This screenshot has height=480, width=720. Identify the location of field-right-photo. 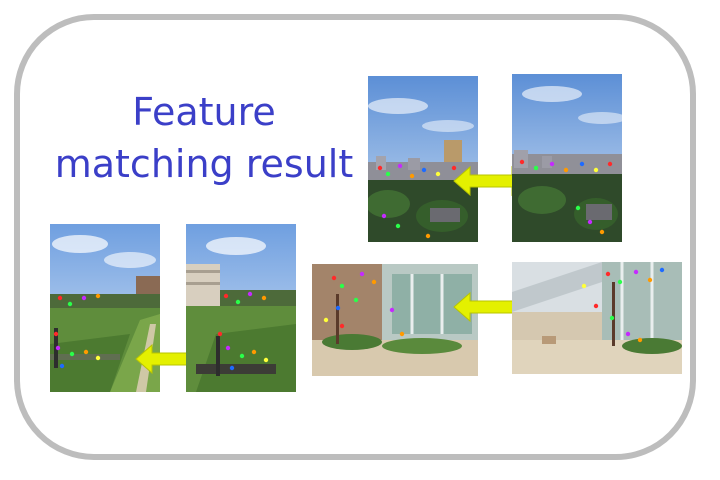
(241, 308).